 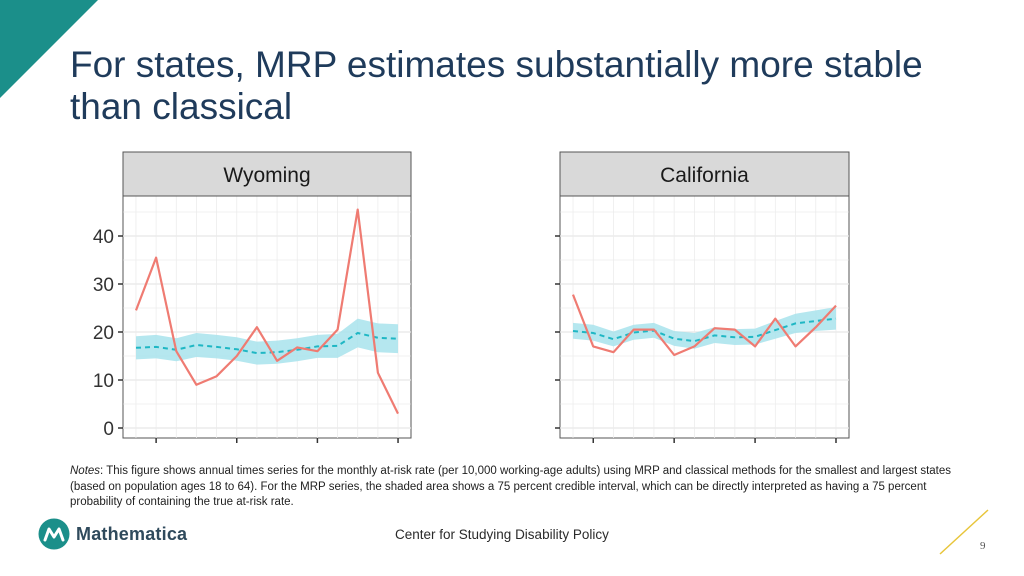 What do you see at coordinates (267, 341) in the screenshot?
I see `mrp-credible-band-wyoming` at bounding box center [267, 341].